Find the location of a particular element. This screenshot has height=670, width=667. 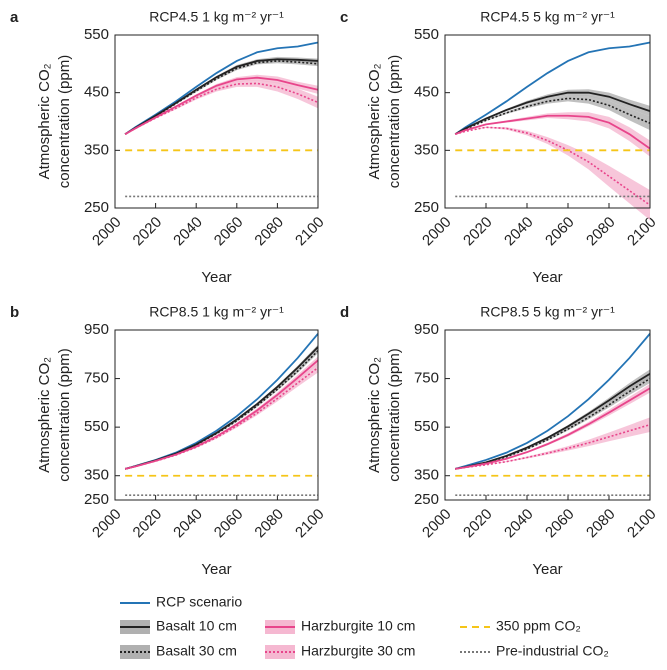

panel-label: d is located at coordinates (344, 312).